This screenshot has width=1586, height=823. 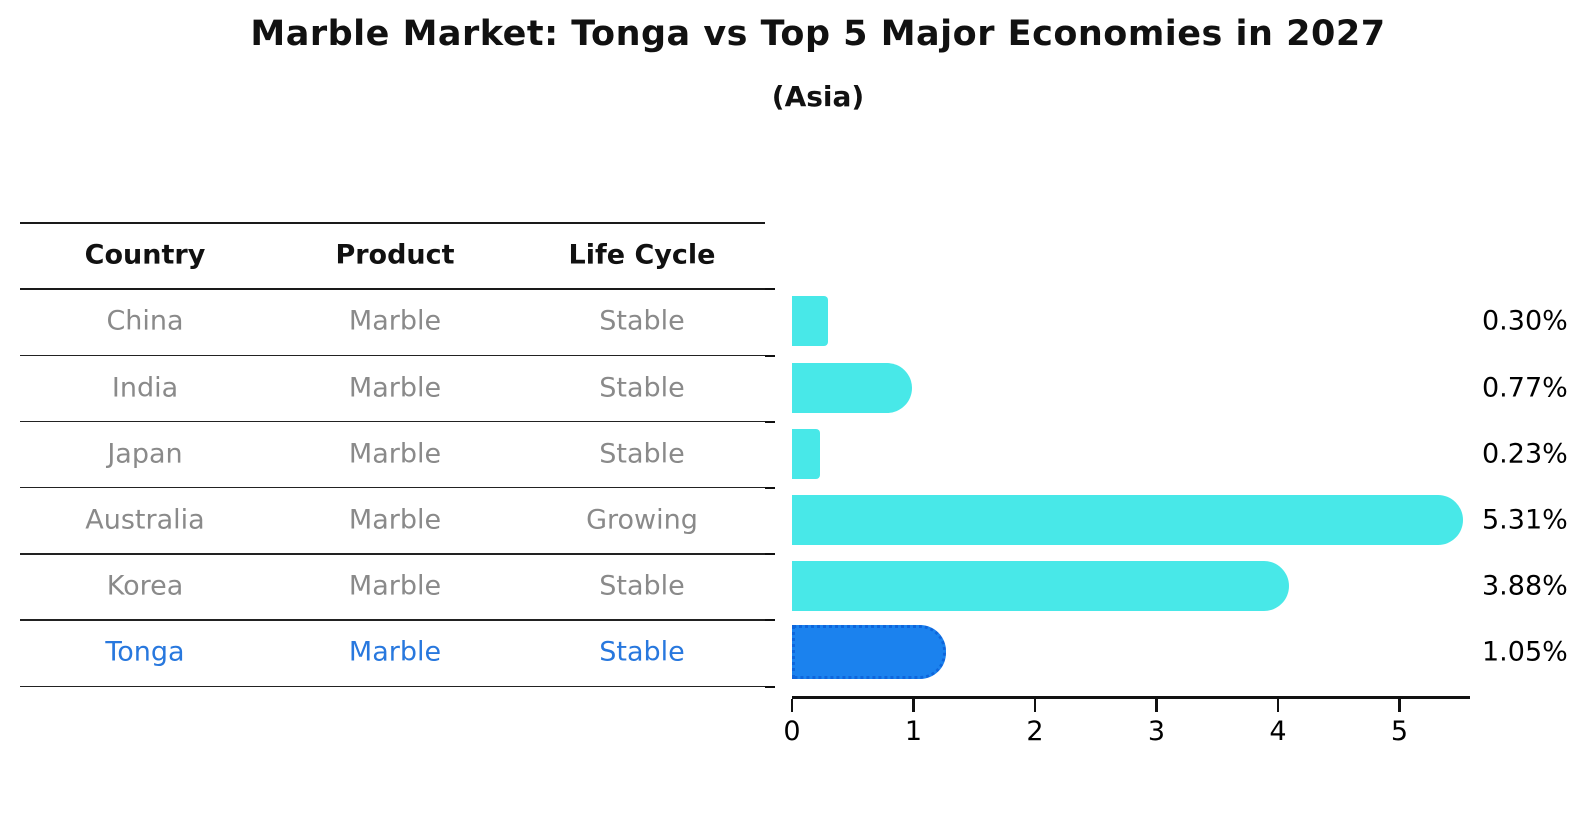 What do you see at coordinates (642, 255) in the screenshot?
I see `table-header-lifecycle: Life Cycle` at bounding box center [642, 255].